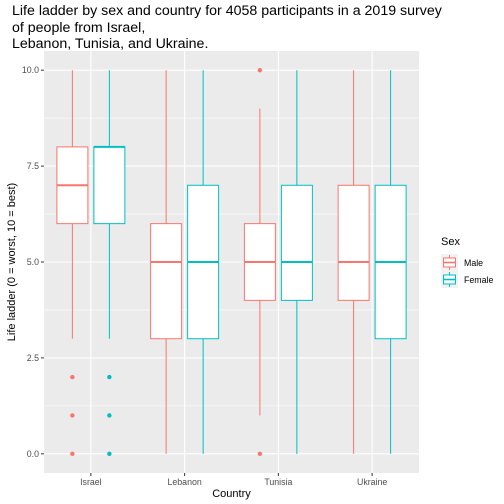  What do you see at coordinates (259, 262) in the screenshot?
I see `box-male-tunisia` at bounding box center [259, 262].